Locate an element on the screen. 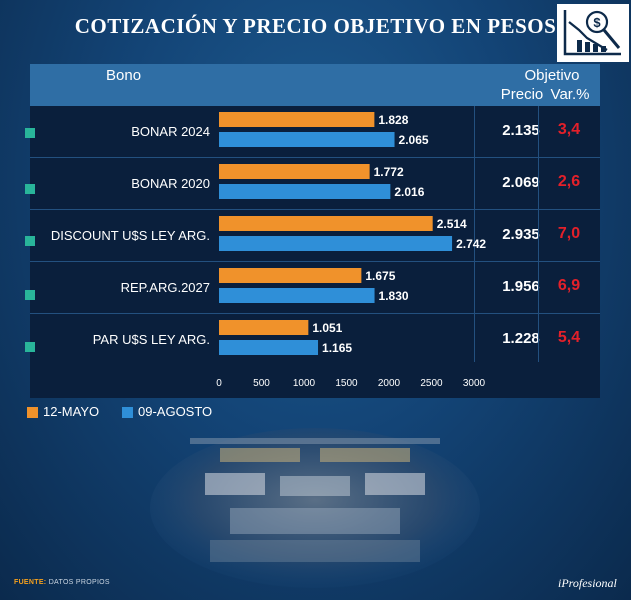  legend-swatch-12-mayo is located at coordinates (32, 412).